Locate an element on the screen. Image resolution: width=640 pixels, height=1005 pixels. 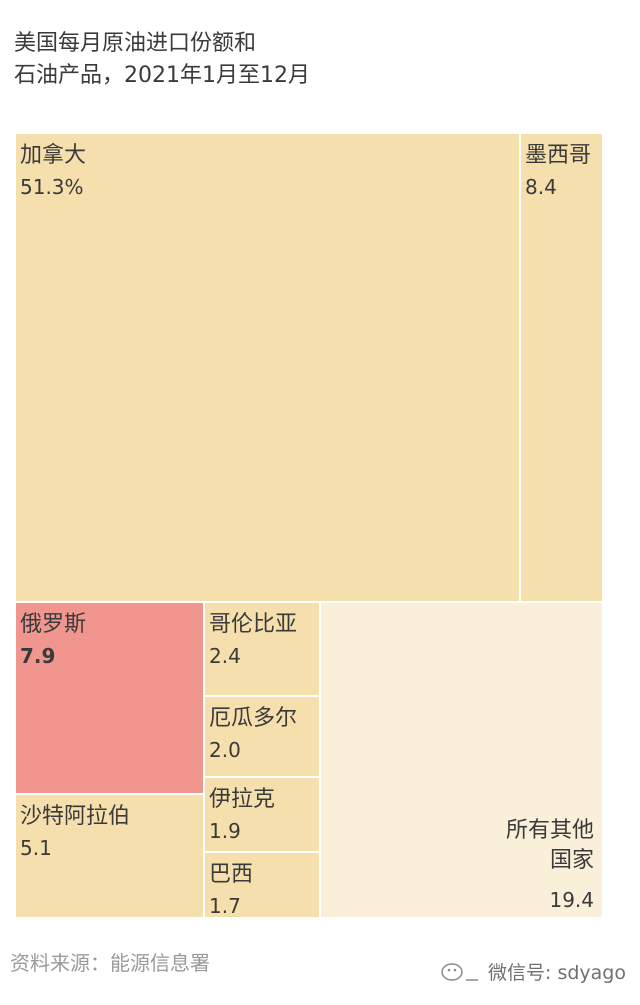
watermark-text: 微信号: sdyago is located at coordinates (557, 973).